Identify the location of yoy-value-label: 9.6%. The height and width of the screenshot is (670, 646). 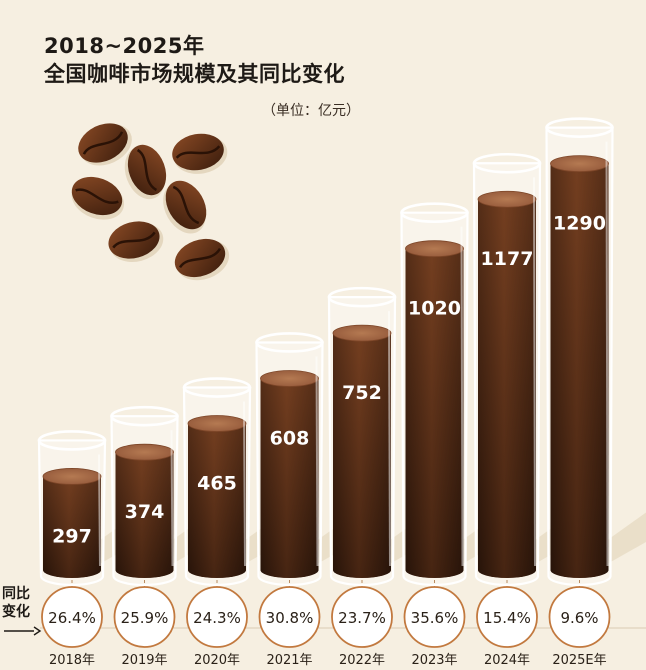
(579, 618).